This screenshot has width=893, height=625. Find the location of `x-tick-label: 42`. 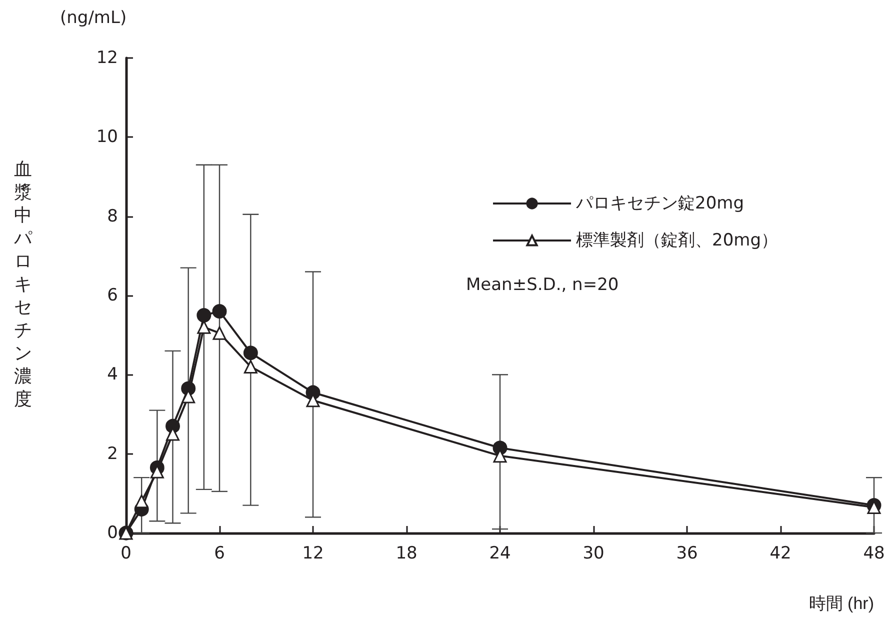

x-tick-label: 42 is located at coordinates (781, 554).